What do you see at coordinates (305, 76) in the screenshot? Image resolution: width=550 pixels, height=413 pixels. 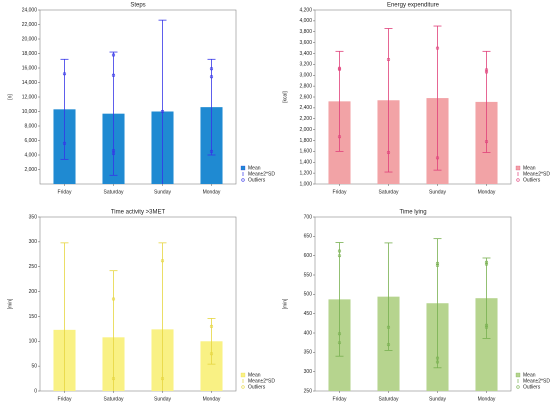 I see `y-tick-label: 3,000` at bounding box center [305, 76].